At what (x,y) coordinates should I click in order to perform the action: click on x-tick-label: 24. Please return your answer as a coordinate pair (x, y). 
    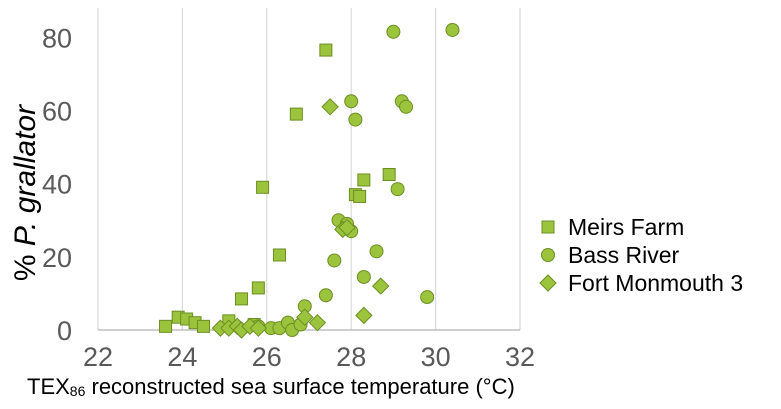
    Looking at the image, I should click on (182, 357).